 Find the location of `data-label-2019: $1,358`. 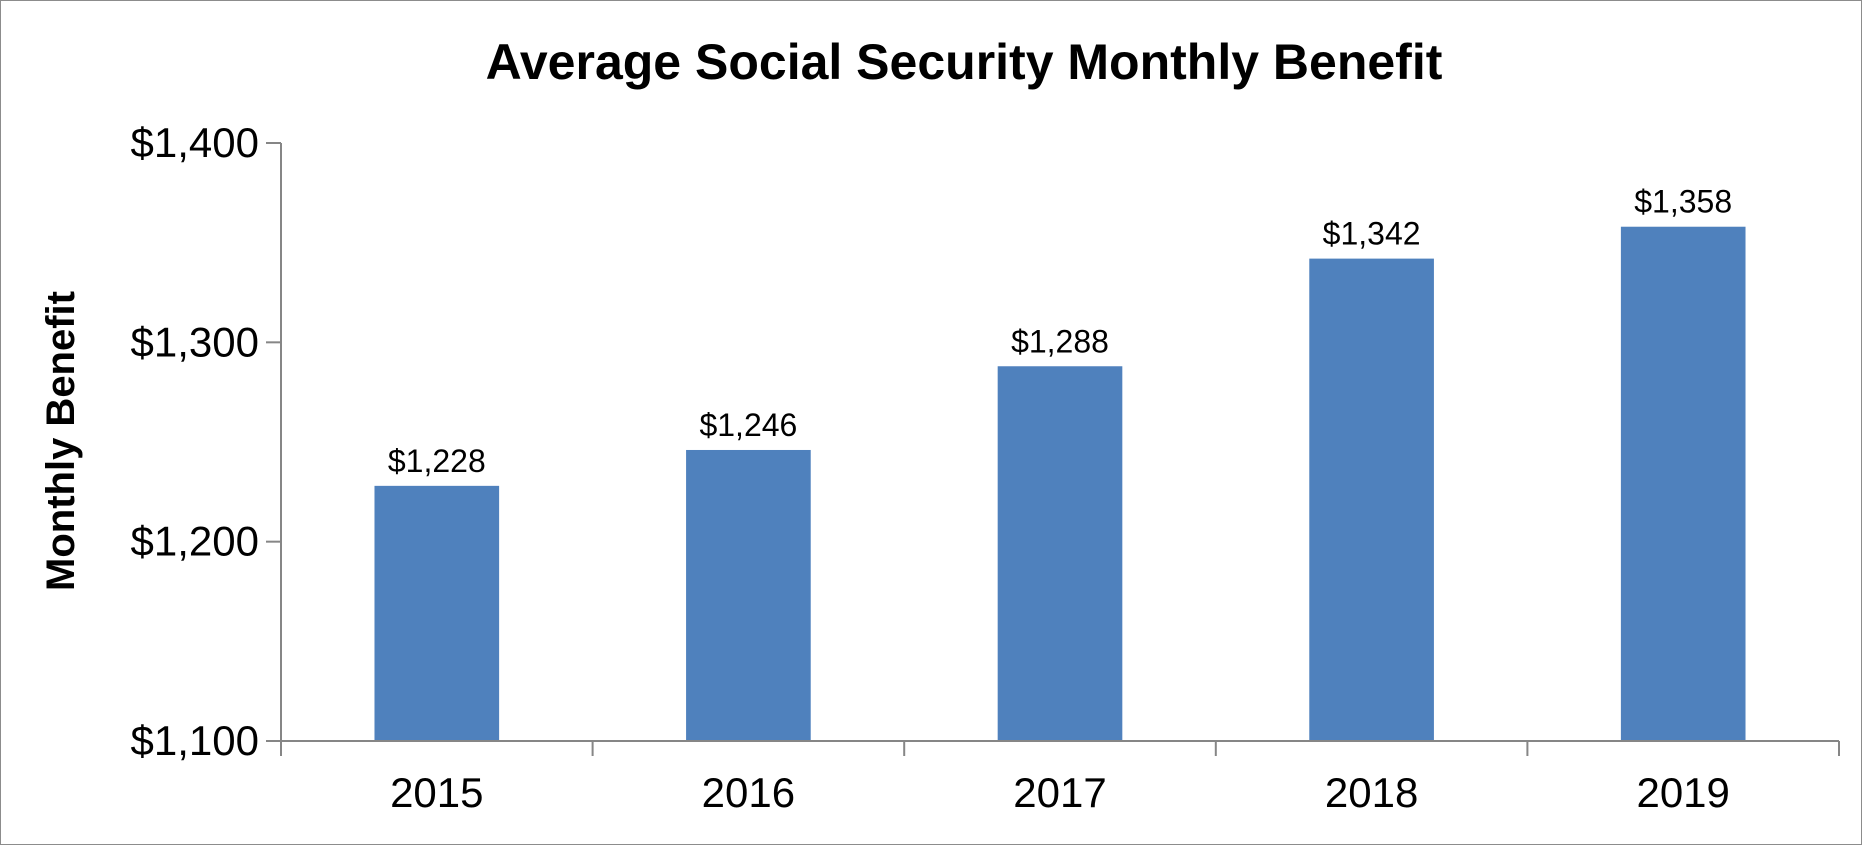

data-label-2019: $1,358 is located at coordinates (1683, 202).